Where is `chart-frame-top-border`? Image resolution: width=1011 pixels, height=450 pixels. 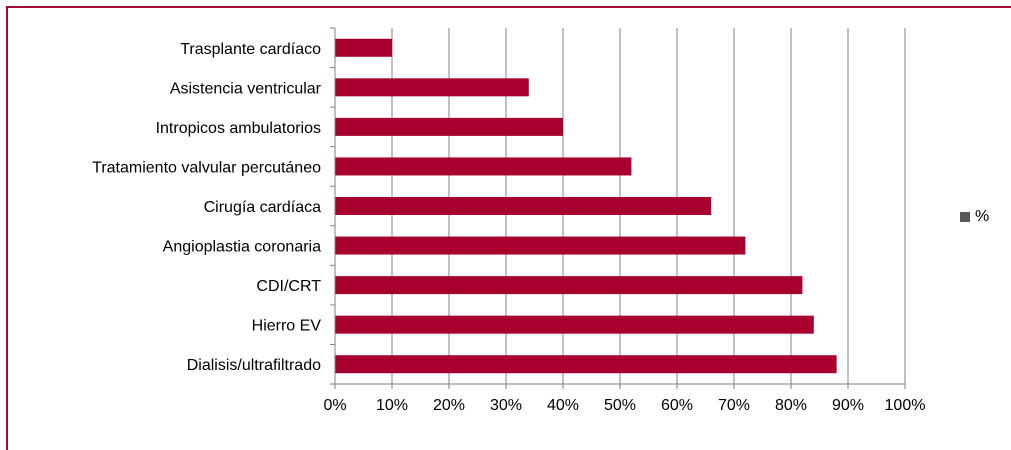
chart-frame-top-border is located at coordinates (508, 7).